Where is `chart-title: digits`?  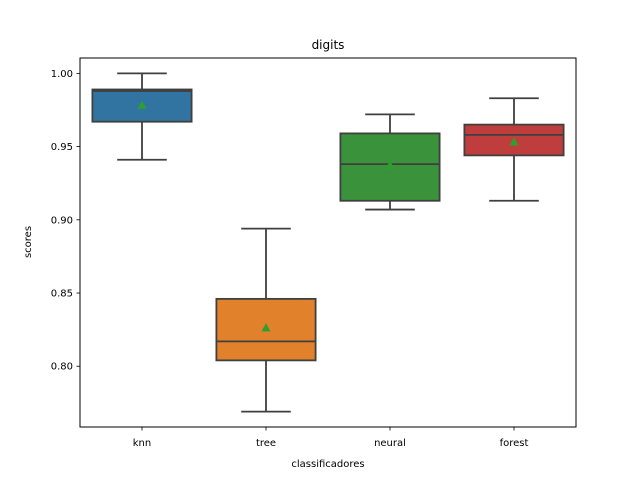
chart-title: digits is located at coordinates (328, 45).